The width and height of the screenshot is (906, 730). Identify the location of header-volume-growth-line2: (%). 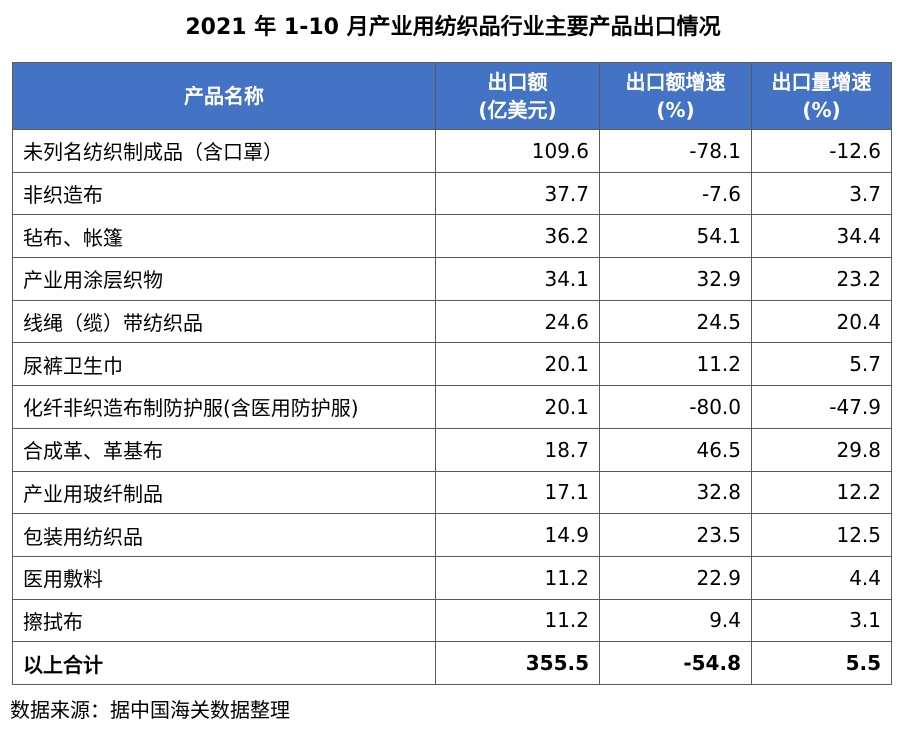
(821, 110).